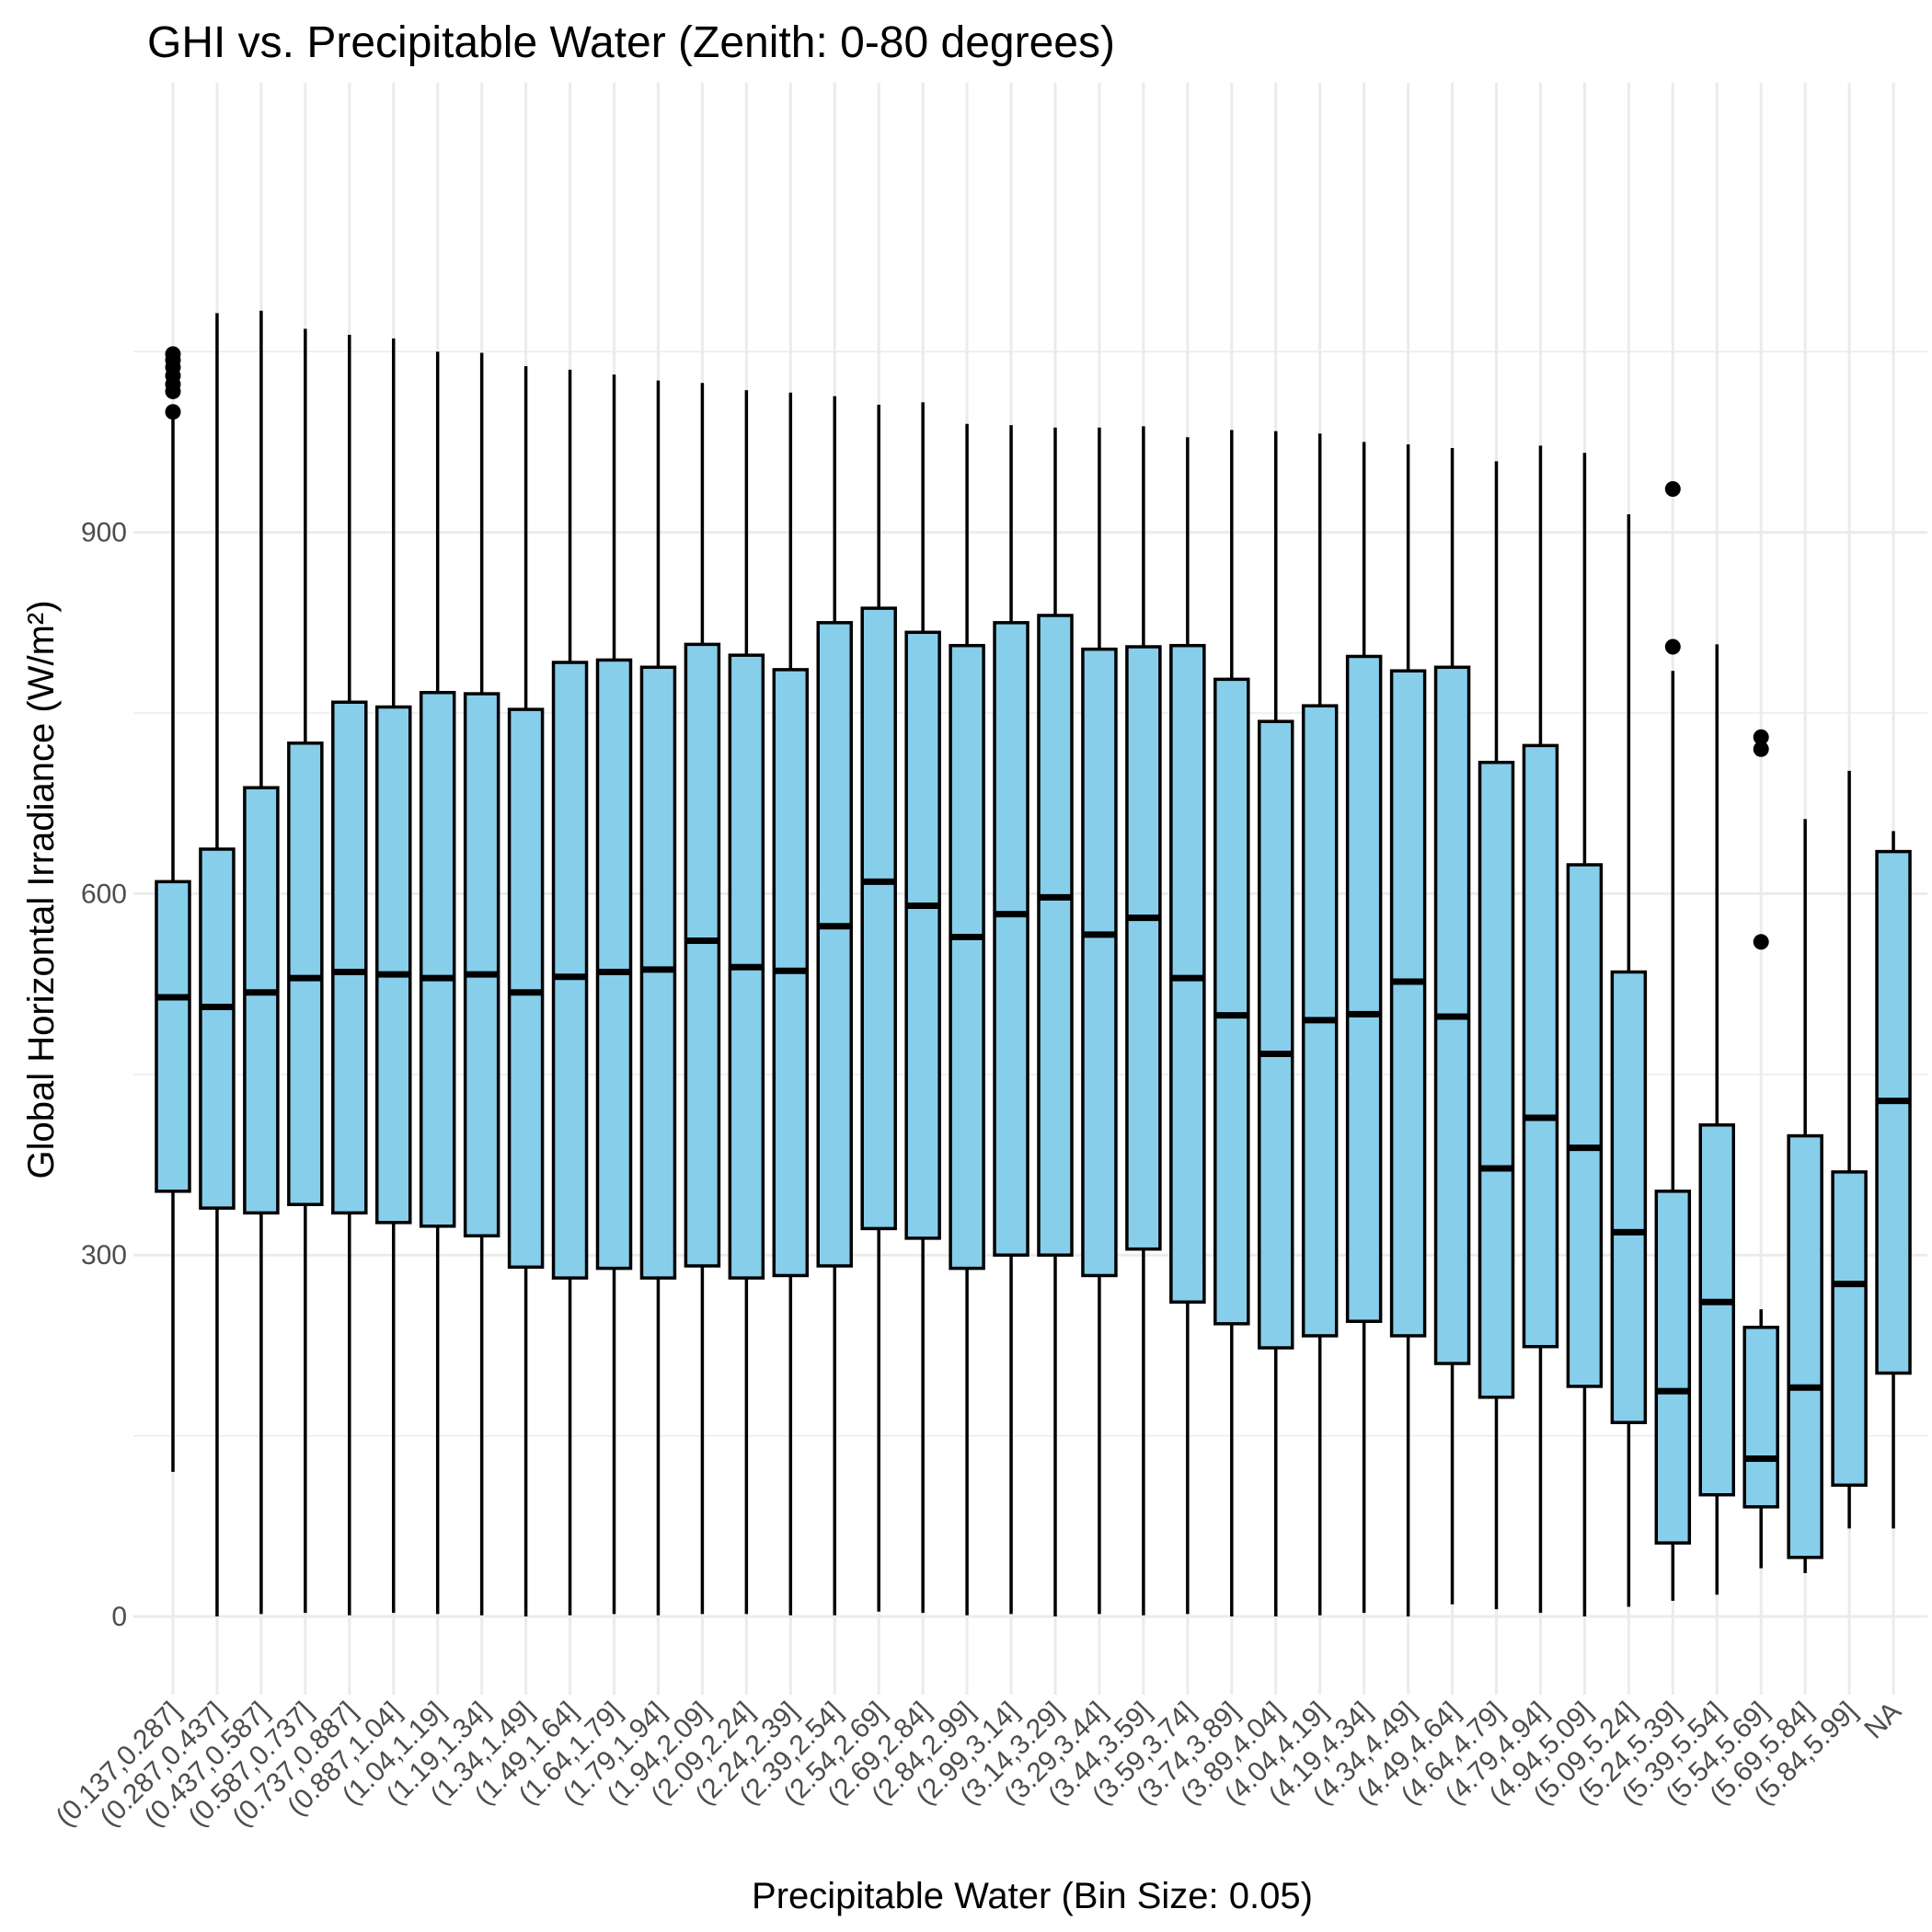 The image size is (1932, 1932). I want to click on box-(4.34,4.49], so click(1408, 1030).